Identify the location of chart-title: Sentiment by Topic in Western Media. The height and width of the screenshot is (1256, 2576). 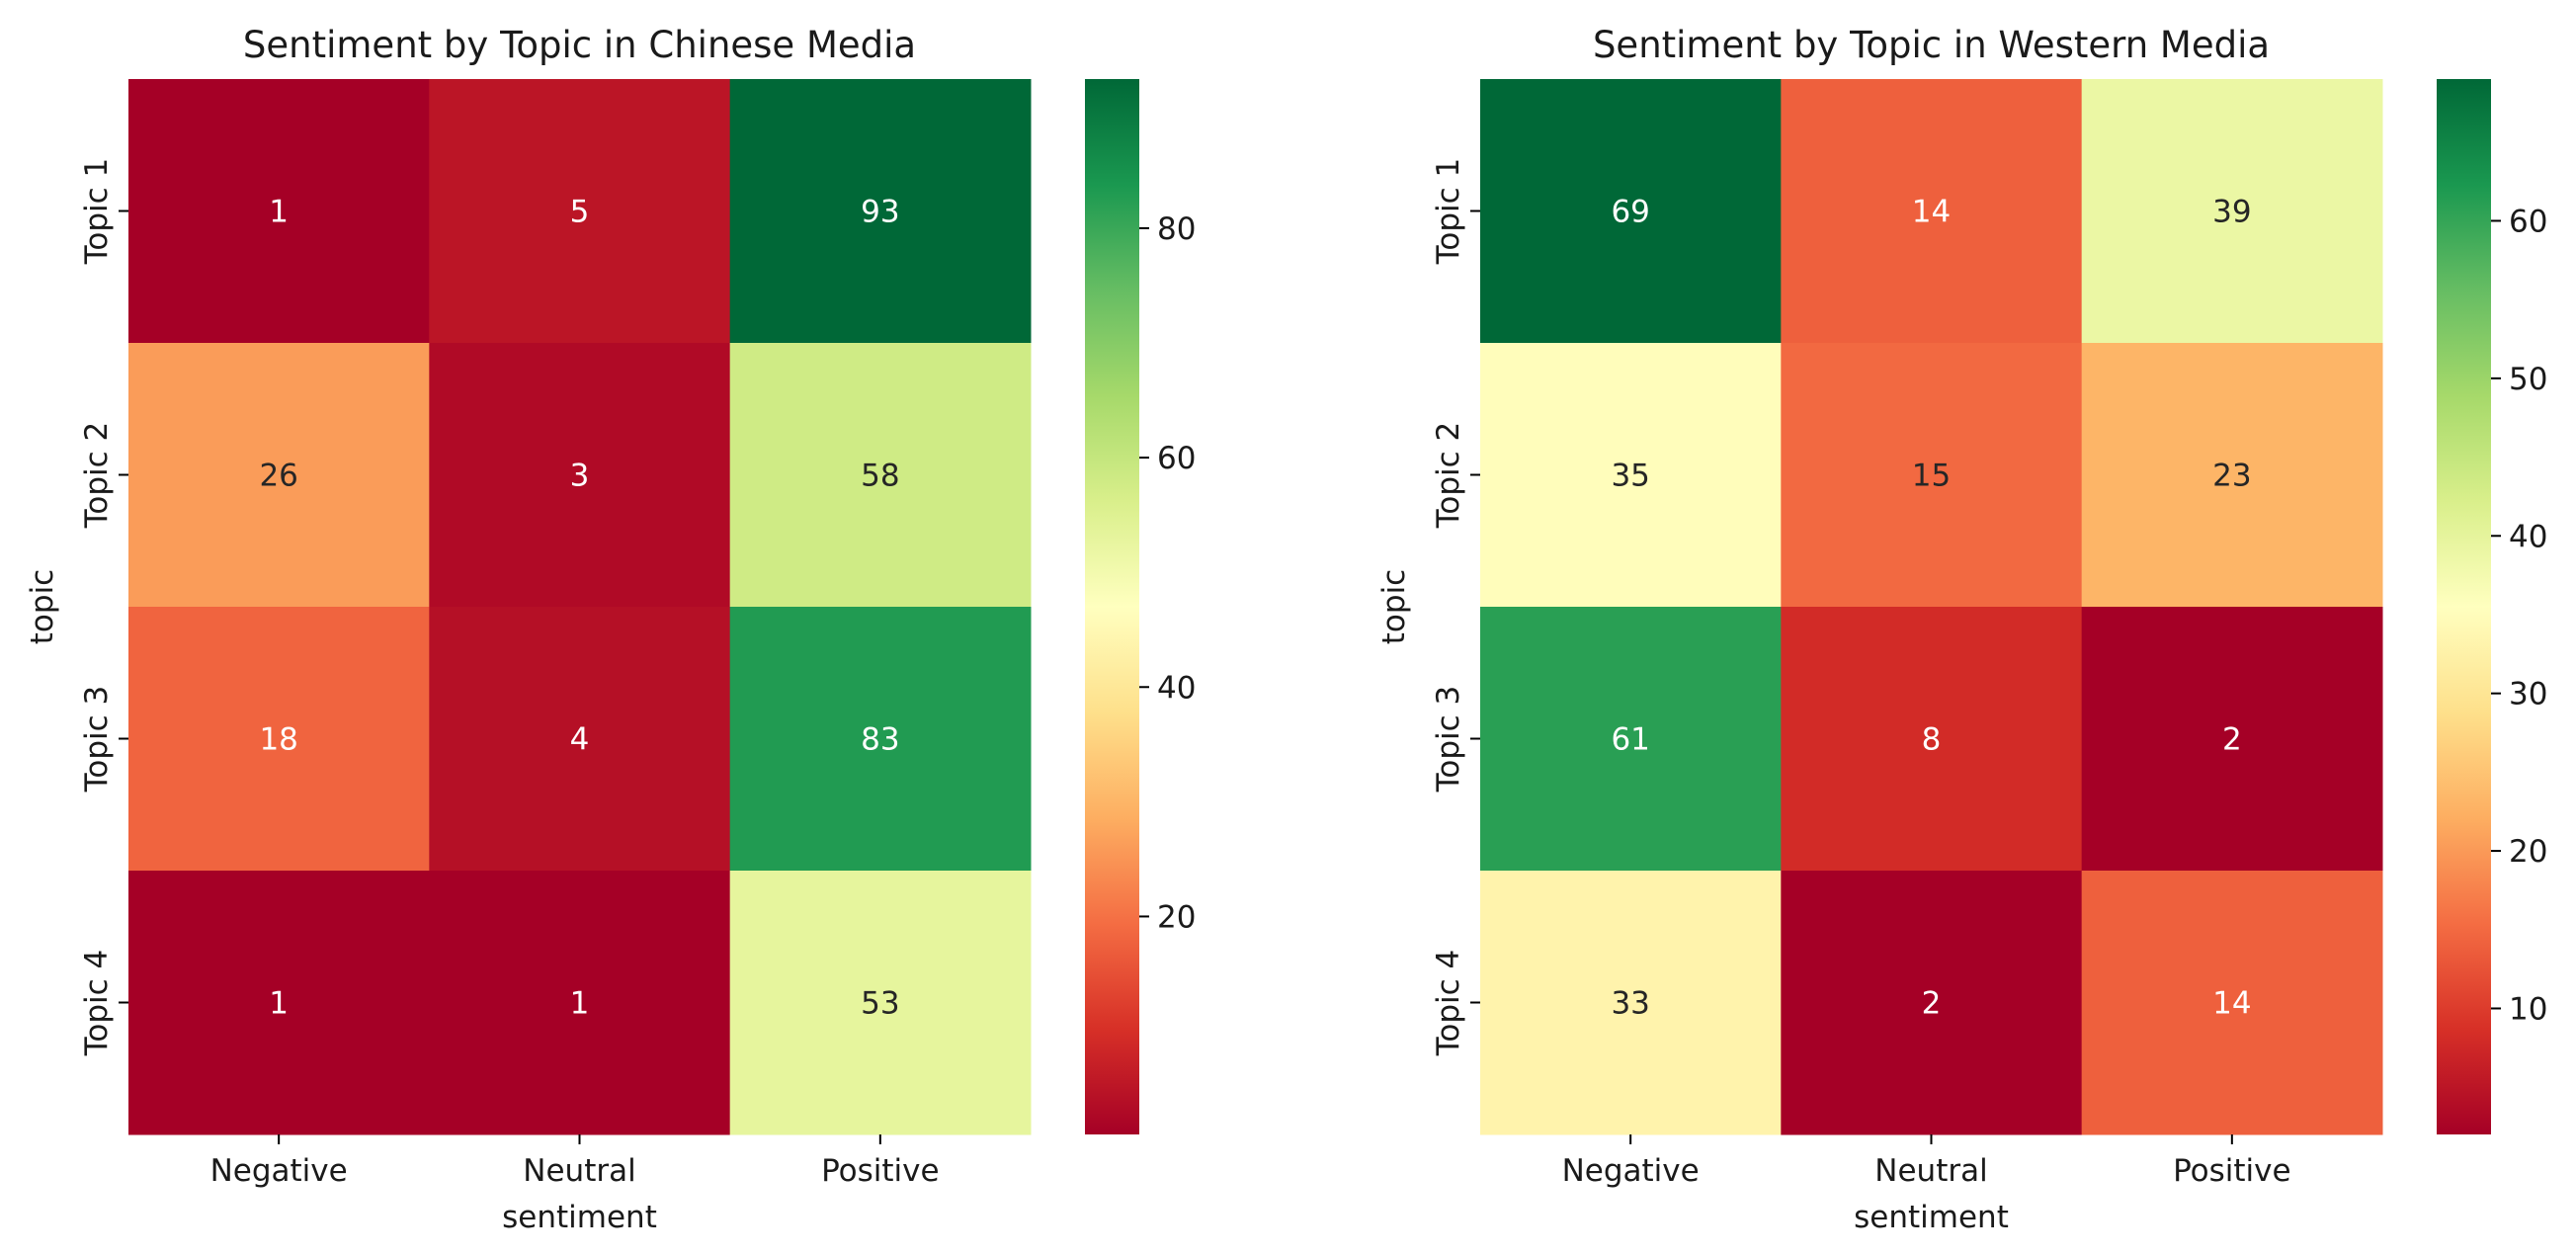
(1931, 45).